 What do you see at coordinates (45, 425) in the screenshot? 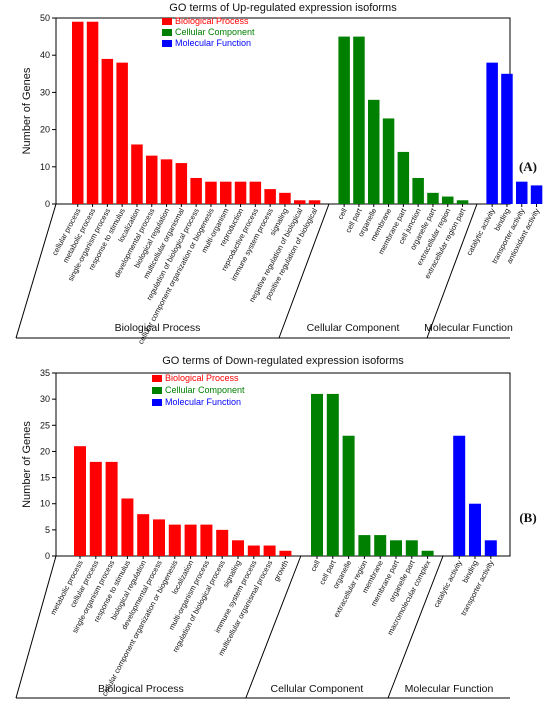
I see `y-tick-label: 25` at bounding box center [45, 425].